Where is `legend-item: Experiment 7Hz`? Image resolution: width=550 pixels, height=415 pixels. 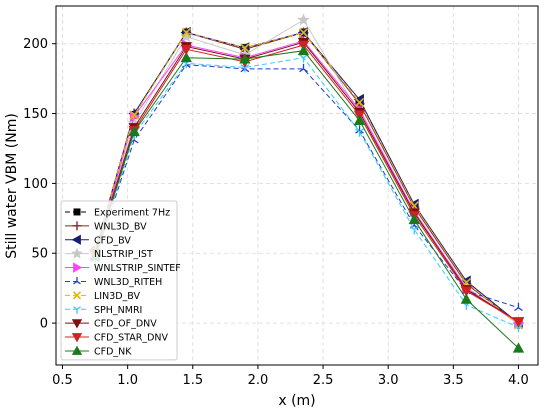
legend-item: Experiment 7Hz is located at coordinates (117, 212).